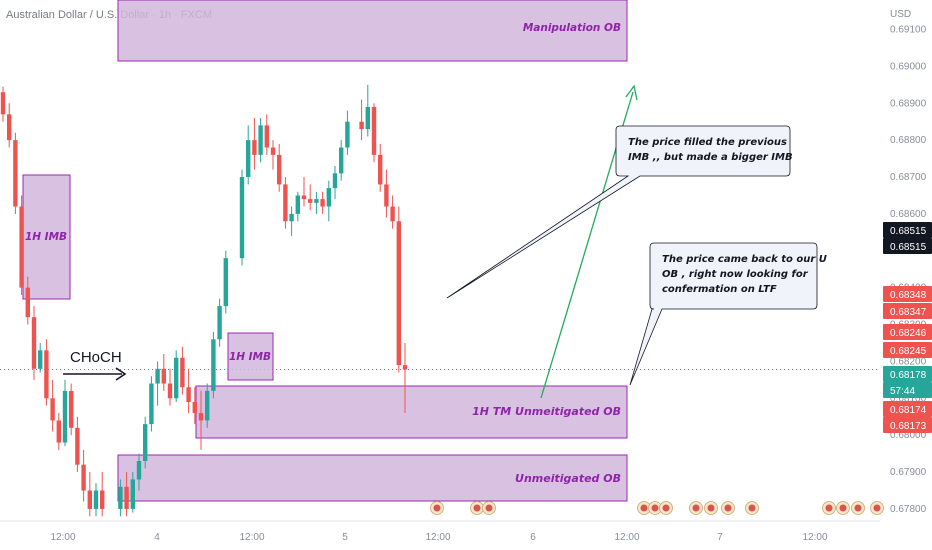  I want to click on currency-label: USD, so click(900, 14).